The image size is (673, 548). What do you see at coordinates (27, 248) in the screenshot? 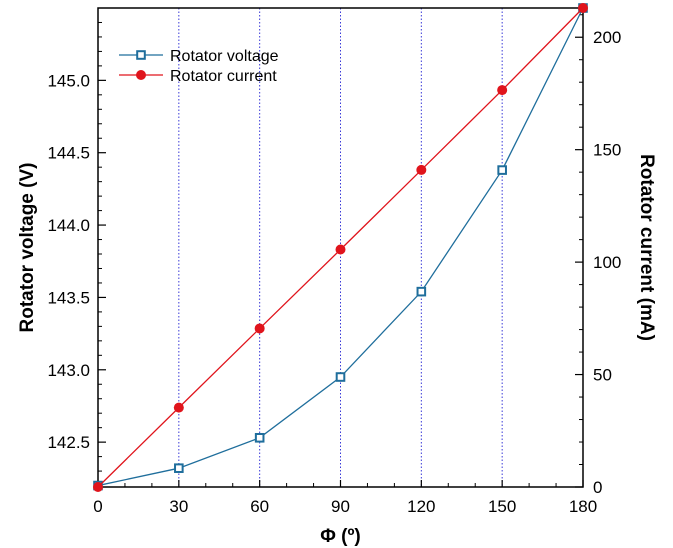
I see `left-y-axis-title: Rotator voltage (V)` at bounding box center [27, 248].